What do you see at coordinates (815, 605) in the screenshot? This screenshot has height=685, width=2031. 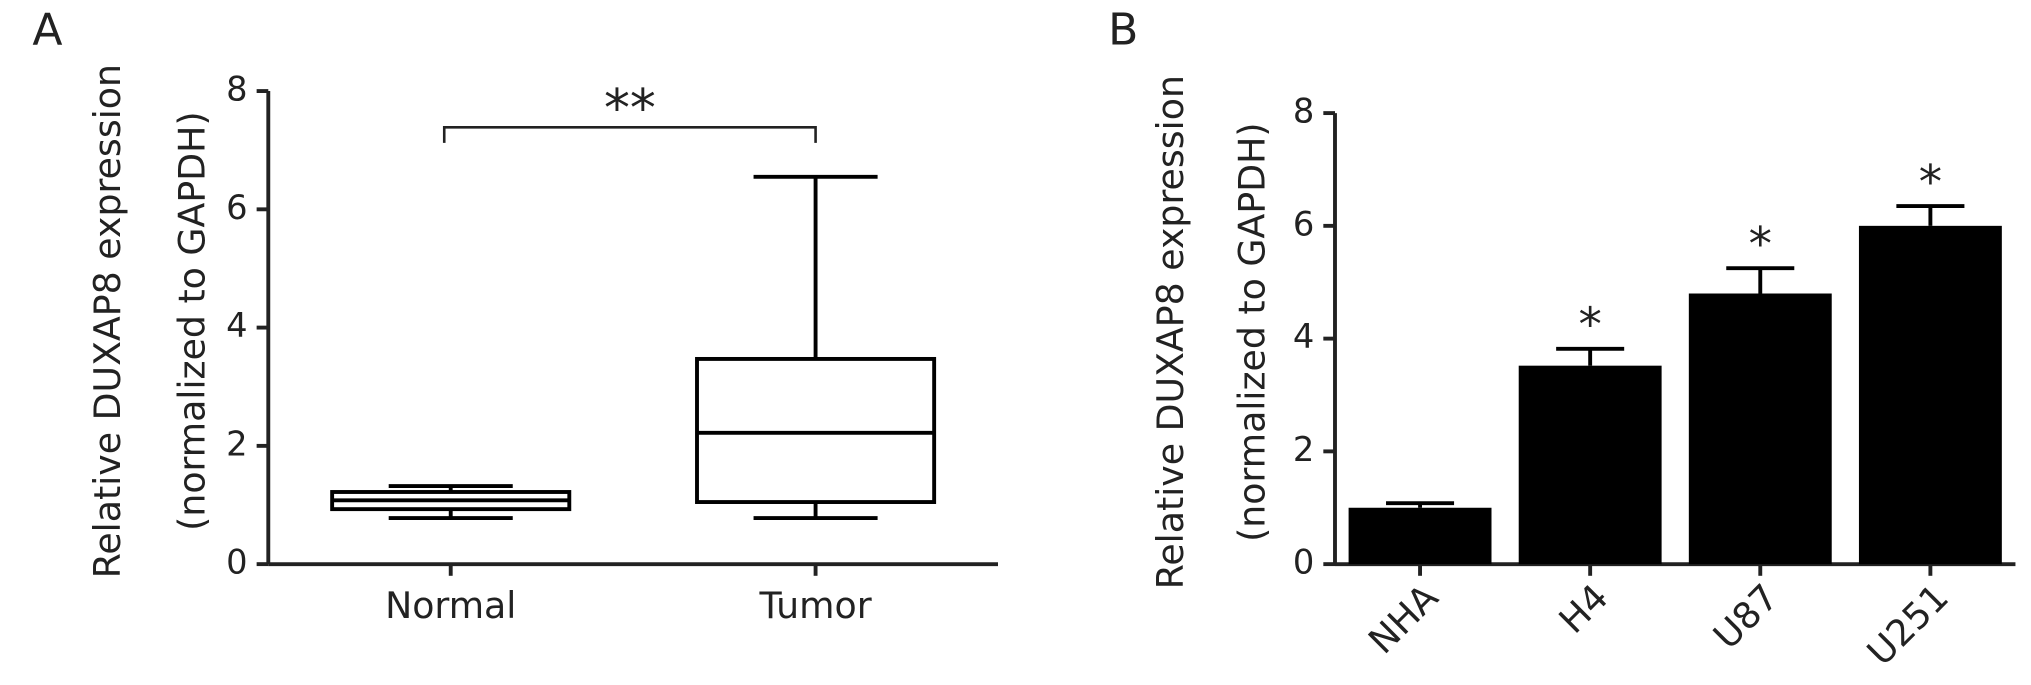 I see `x-tick-label: Tumor` at bounding box center [815, 605].